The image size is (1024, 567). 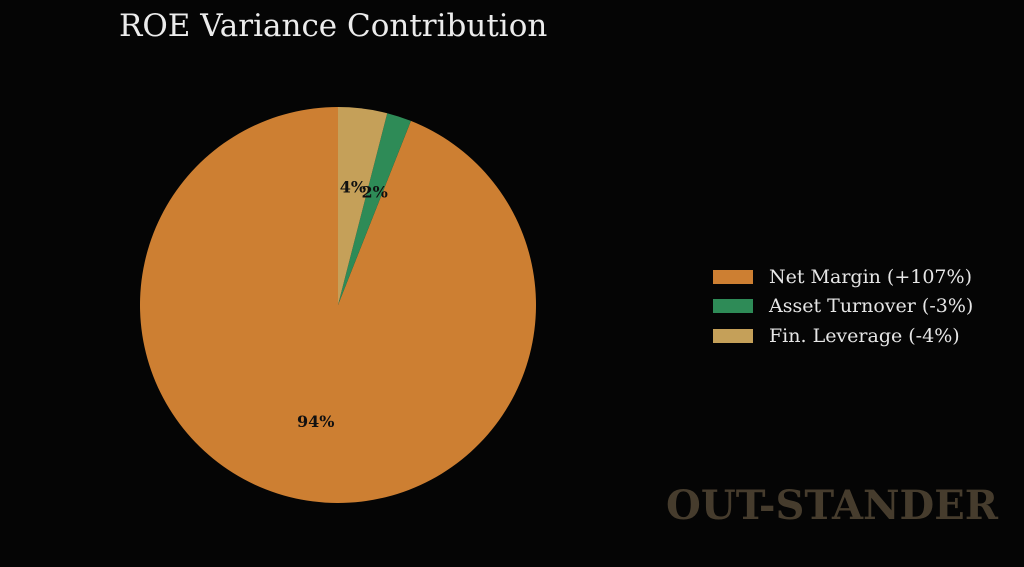 What do you see at coordinates (864, 335) in the screenshot?
I see `legend-label: Fin. Leverage (-4%)` at bounding box center [864, 335].